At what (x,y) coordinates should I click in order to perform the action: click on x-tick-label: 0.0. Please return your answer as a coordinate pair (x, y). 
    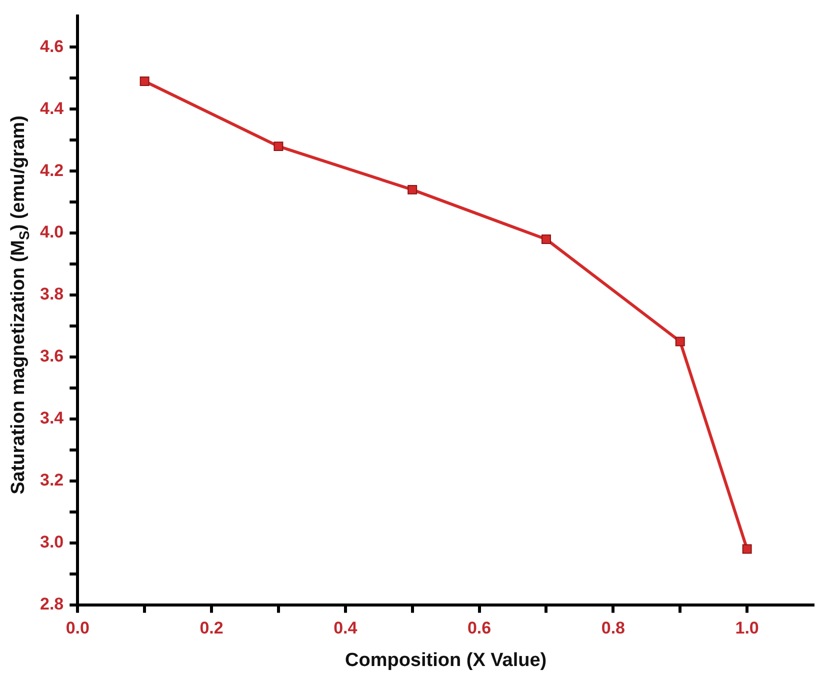
    Looking at the image, I should click on (78, 628).